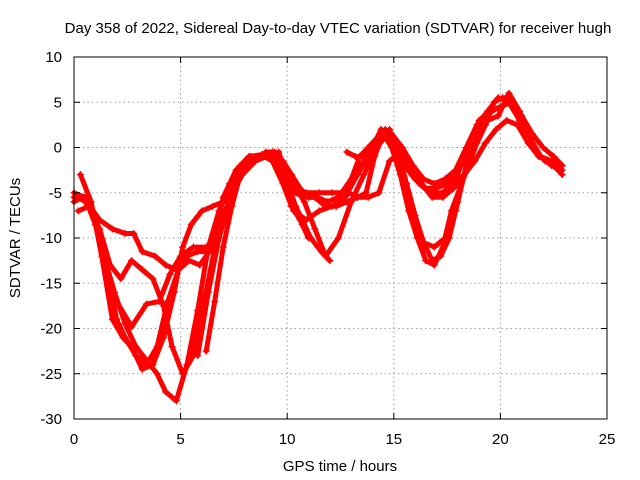 This screenshot has width=640, height=480. What do you see at coordinates (53, 57) in the screenshot?
I see `y-tick-label: 10` at bounding box center [53, 57].